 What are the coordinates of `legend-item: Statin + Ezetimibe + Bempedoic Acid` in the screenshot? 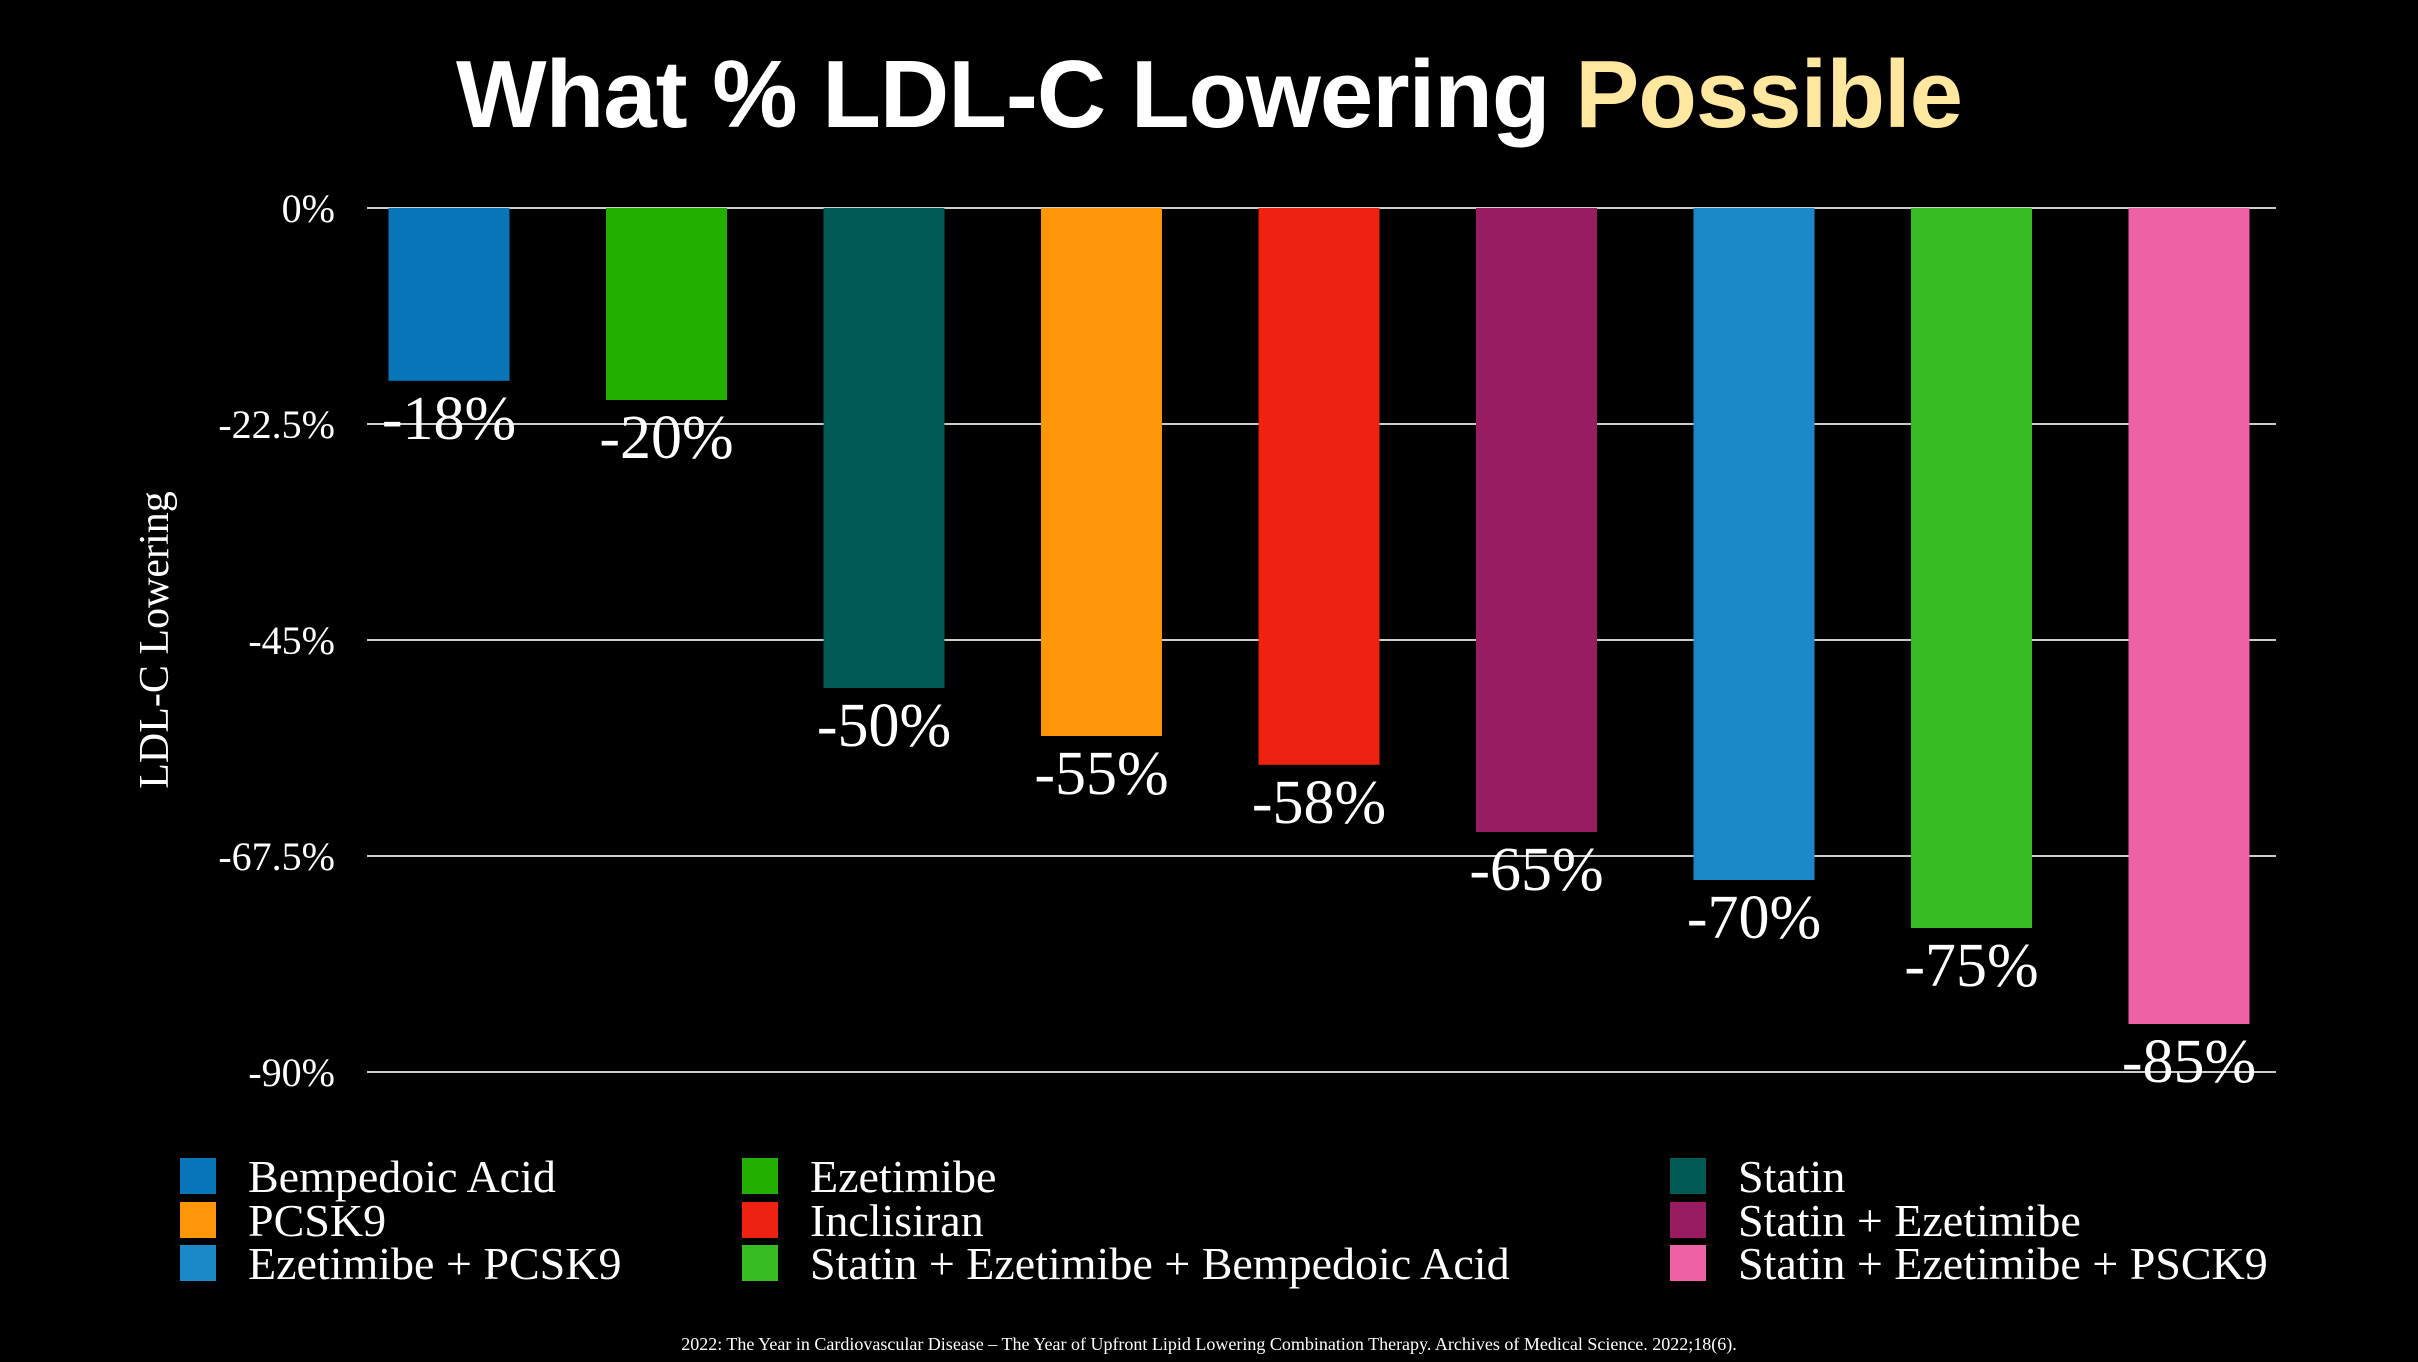 It's located at (1126, 1263).